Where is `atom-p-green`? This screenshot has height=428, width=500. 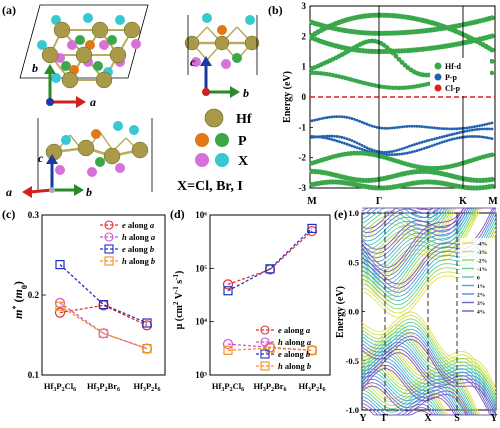
atom-p-green is located at coordinates (100, 162).